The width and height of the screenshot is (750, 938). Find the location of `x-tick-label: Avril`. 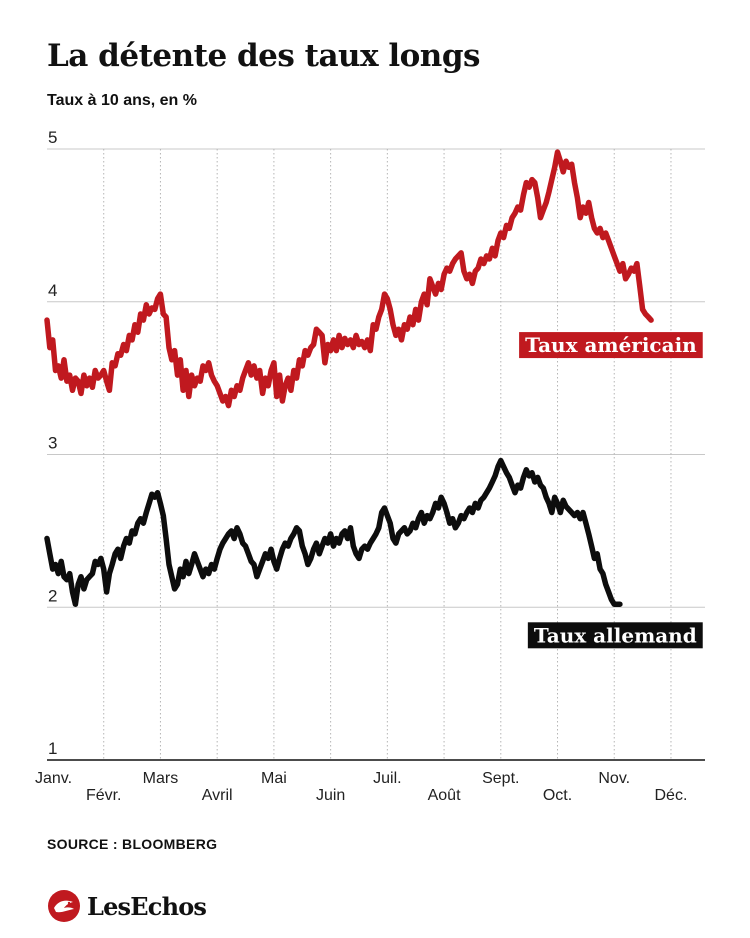

x-tick-label: Avril is located at coordinates (217, 795).